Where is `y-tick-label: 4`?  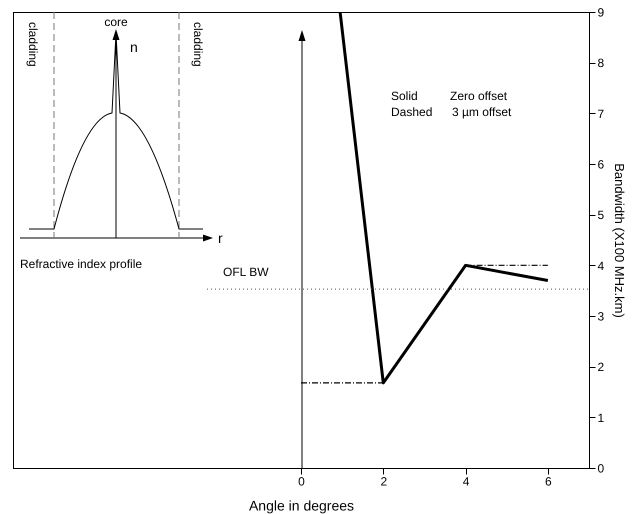
y-tick-label: 4 is located at coordinates (601, 265).